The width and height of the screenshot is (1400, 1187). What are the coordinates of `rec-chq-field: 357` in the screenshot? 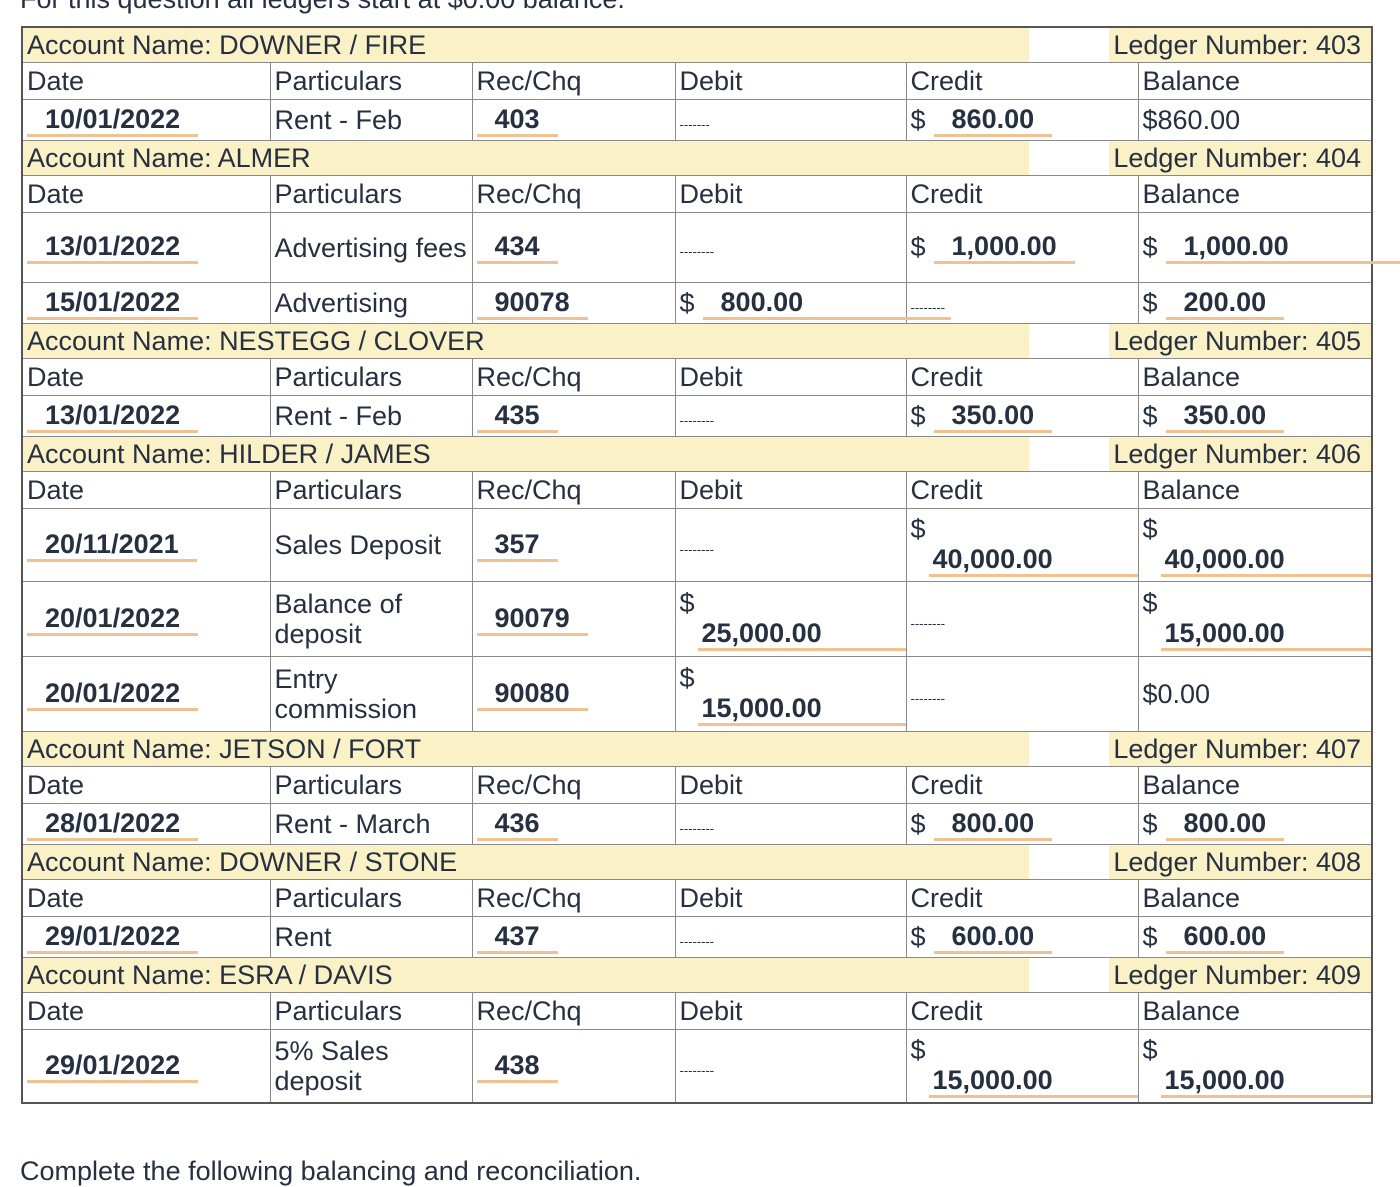 It's located at (517, 545).